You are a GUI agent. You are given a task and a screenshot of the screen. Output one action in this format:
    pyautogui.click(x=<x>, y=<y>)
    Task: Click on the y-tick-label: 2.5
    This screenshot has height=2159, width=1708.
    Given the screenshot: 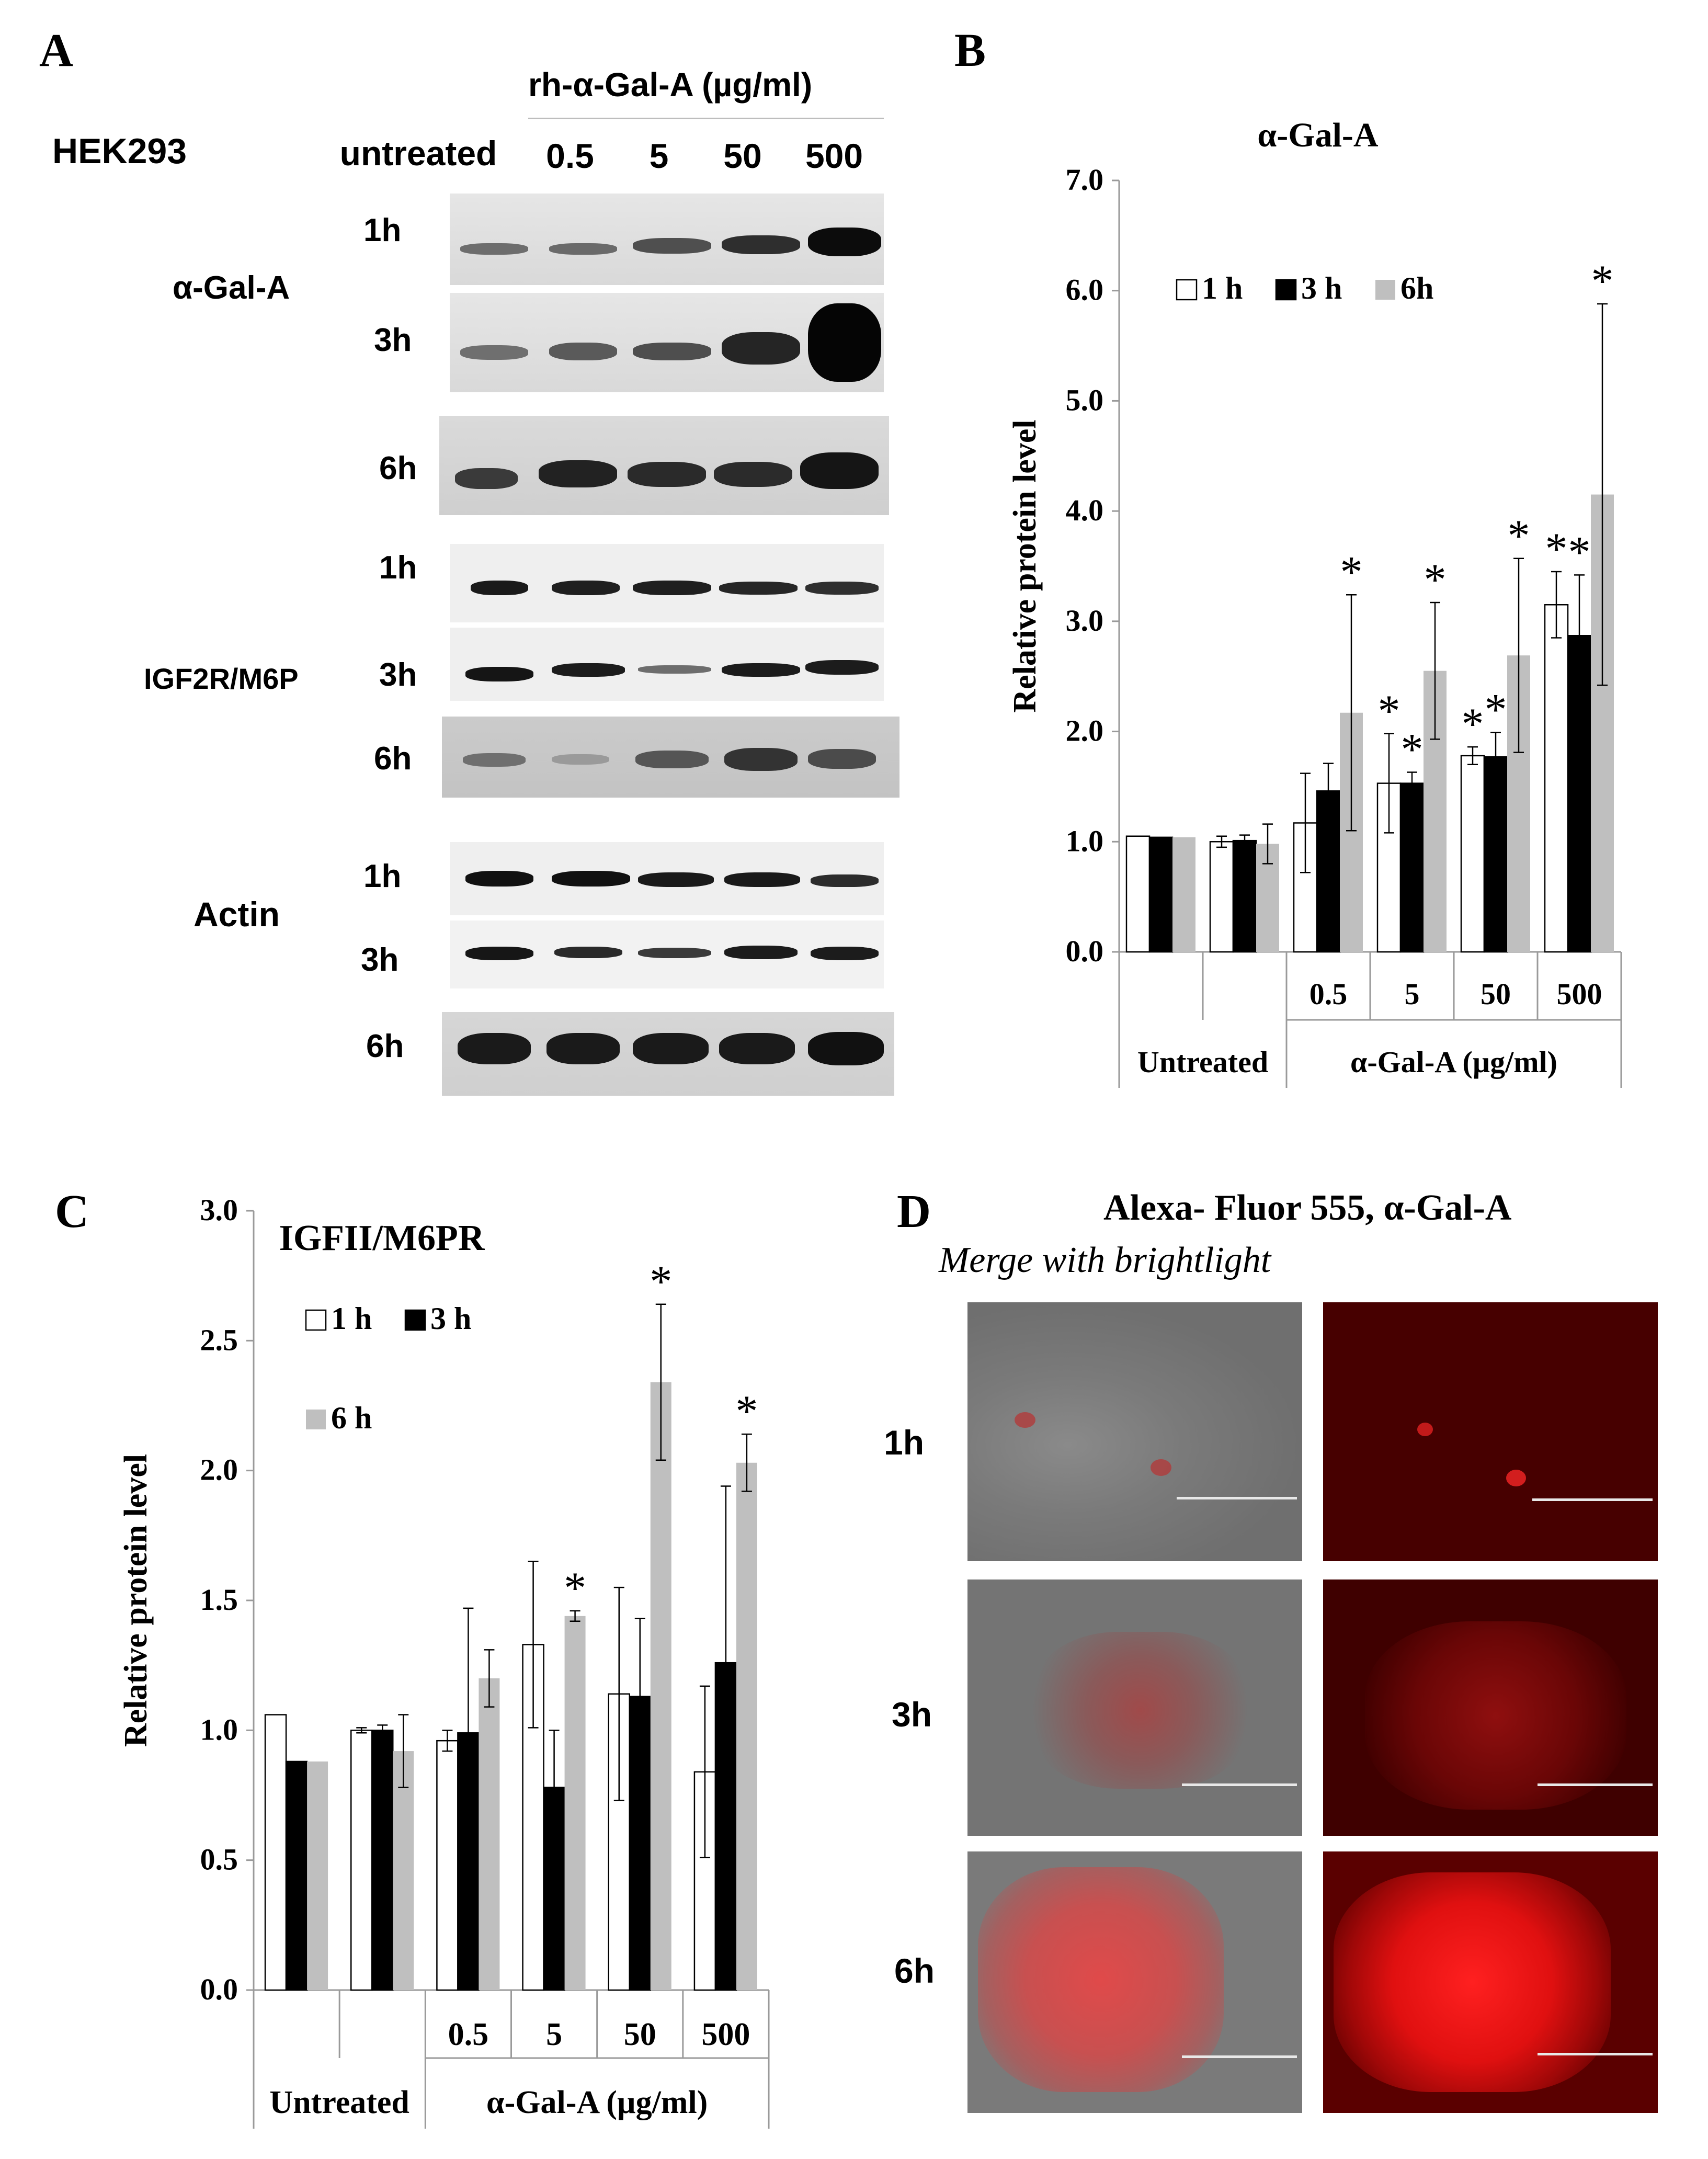 What is the action you would take?
    pyautogui.click(x=219, y=1340)
    